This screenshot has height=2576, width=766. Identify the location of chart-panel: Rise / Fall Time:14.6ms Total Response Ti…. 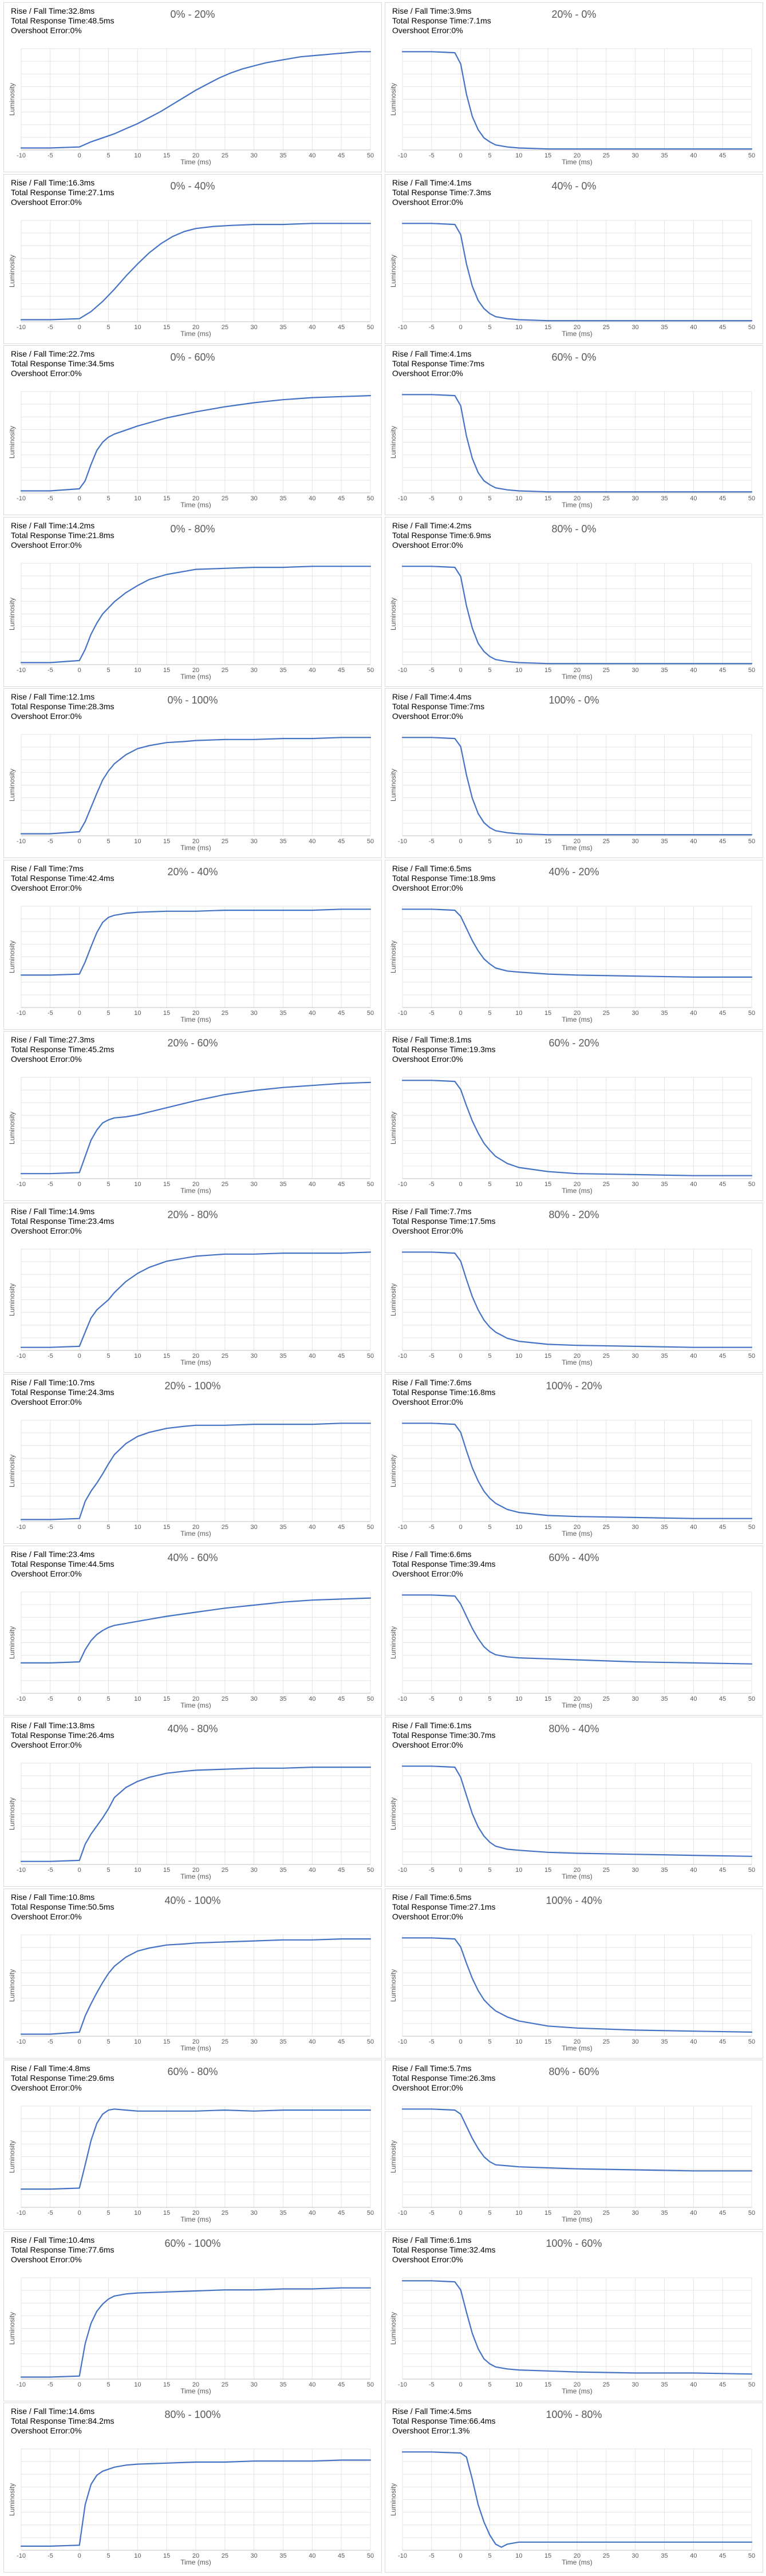
(192, 2488).